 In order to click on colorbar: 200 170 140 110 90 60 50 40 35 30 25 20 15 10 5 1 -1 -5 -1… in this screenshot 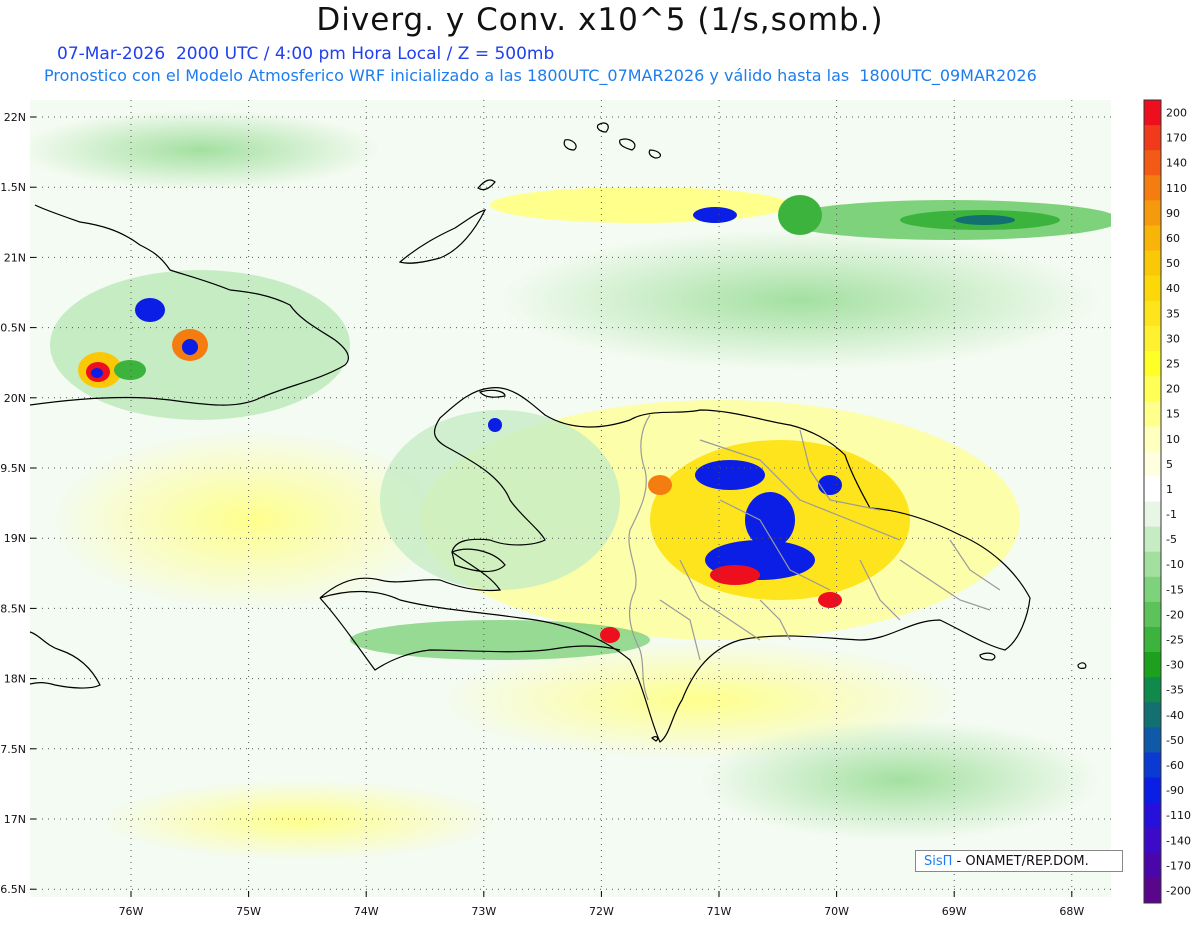, I will do `click(1167, 501)`.